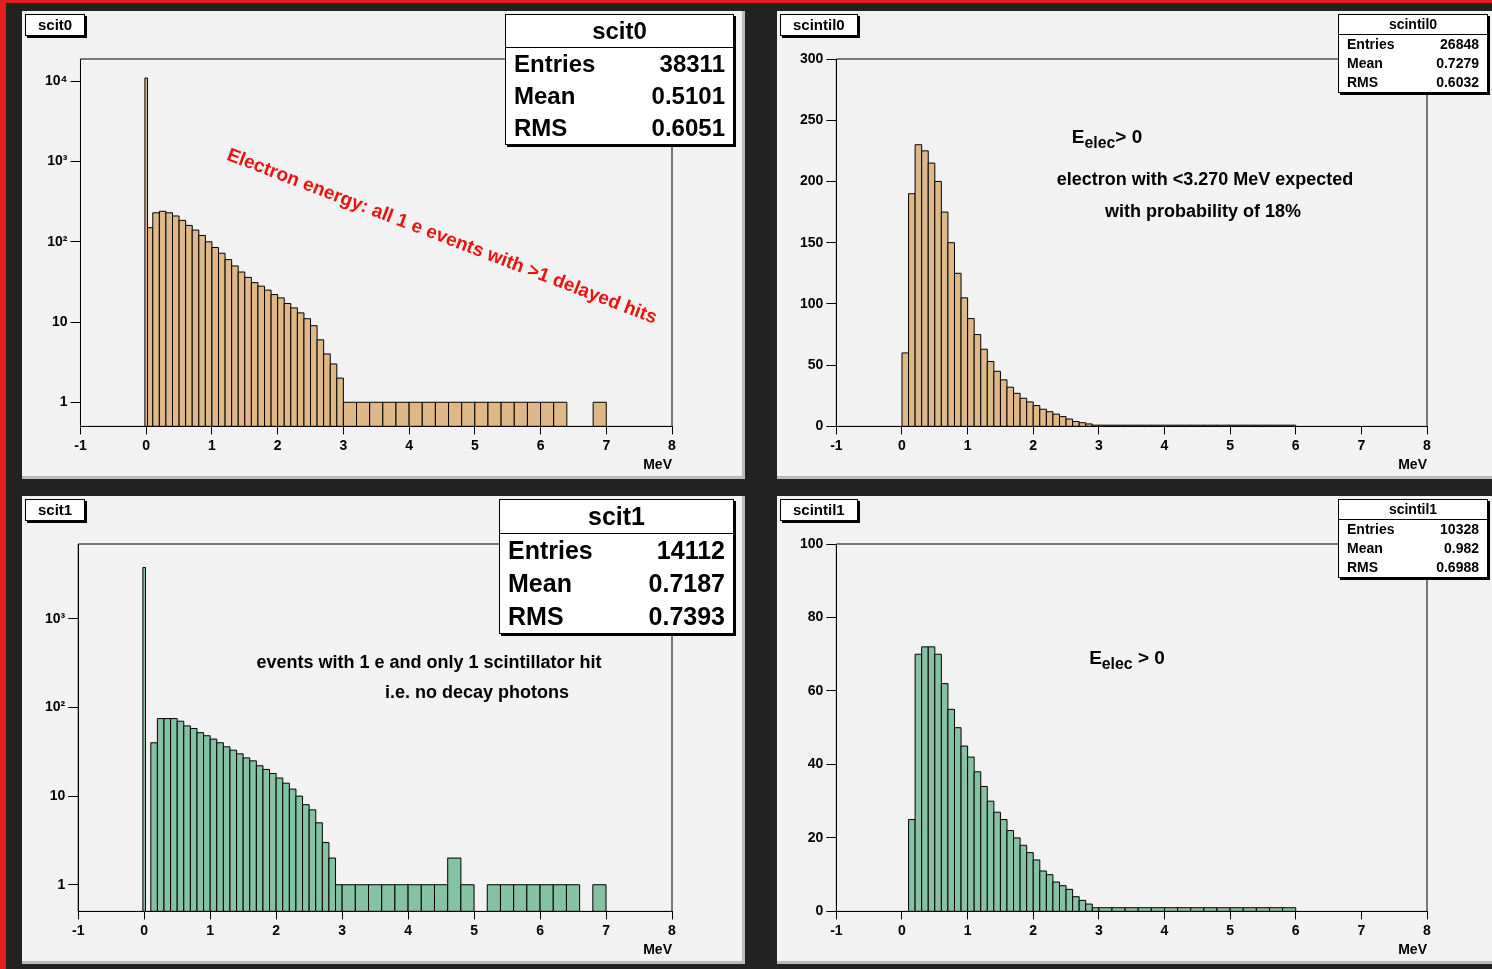 This screenshot has width=1492, height=969. I want to click on text: 10328, so click(1459, 529).